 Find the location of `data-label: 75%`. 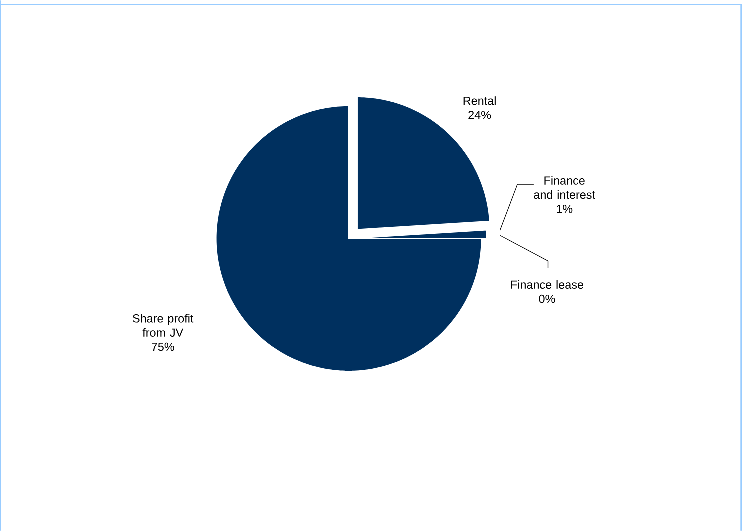

data-label: 75% is located at coordinates (163, 347).